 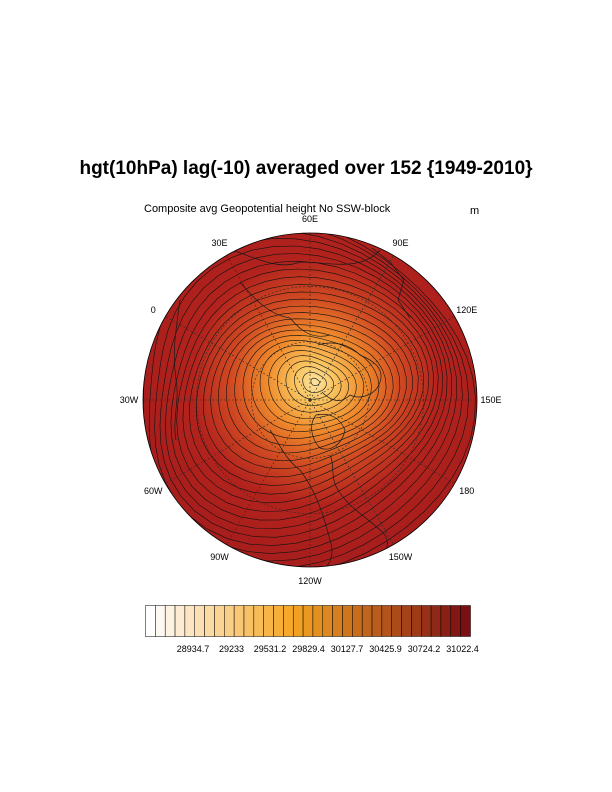 What do you see at coordinates (219, 243) in the screenshot?
I see `longitude-label: 30E` at bounding box center [219, 243].